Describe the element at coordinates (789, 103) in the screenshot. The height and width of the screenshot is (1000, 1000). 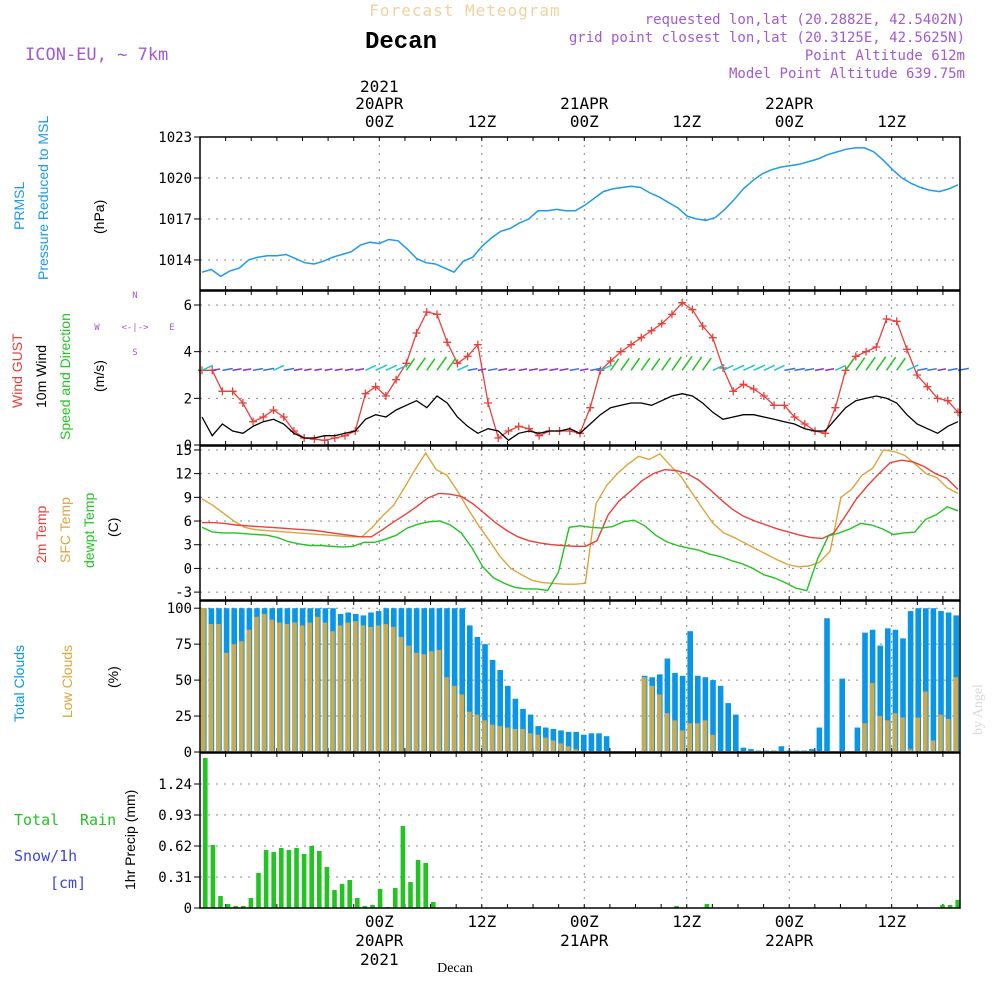
I see `top-date-label: 22APR` at that location.